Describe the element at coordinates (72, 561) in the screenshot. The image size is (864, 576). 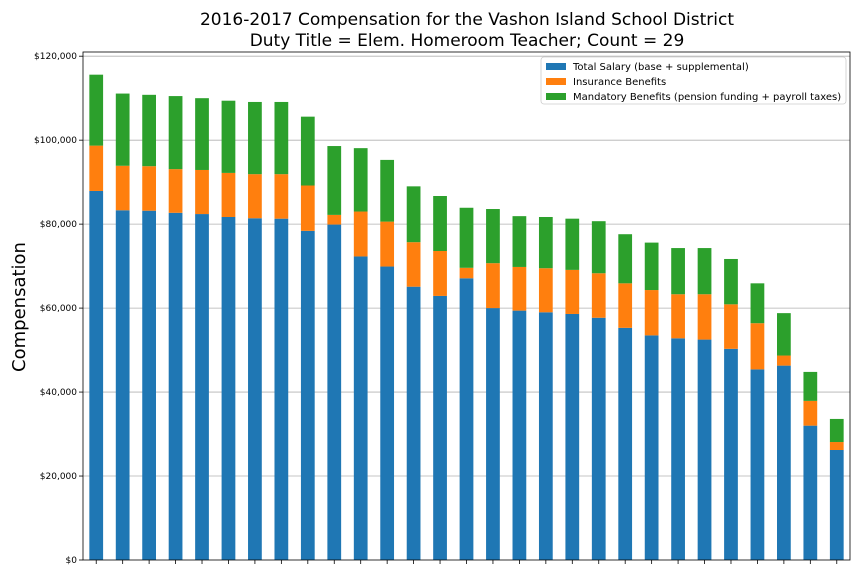
I see `y-tick-label: $0` at that location.